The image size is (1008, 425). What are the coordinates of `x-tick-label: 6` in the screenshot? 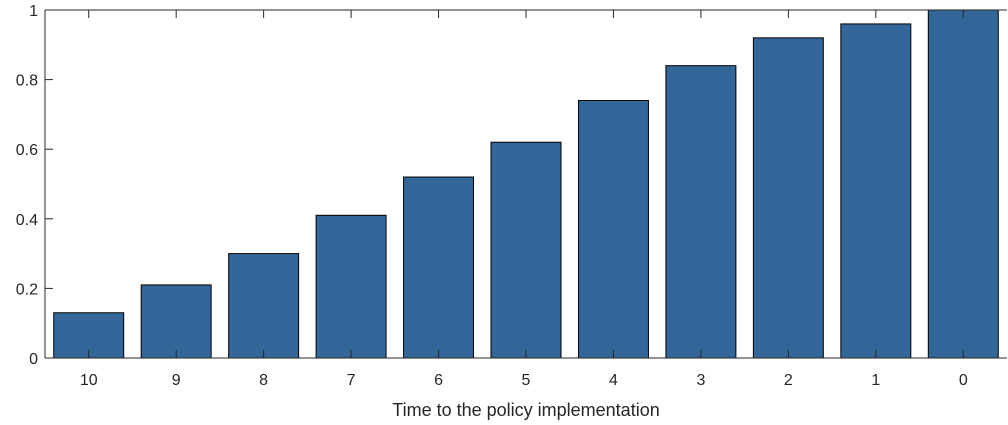 It's located at (438, 380).